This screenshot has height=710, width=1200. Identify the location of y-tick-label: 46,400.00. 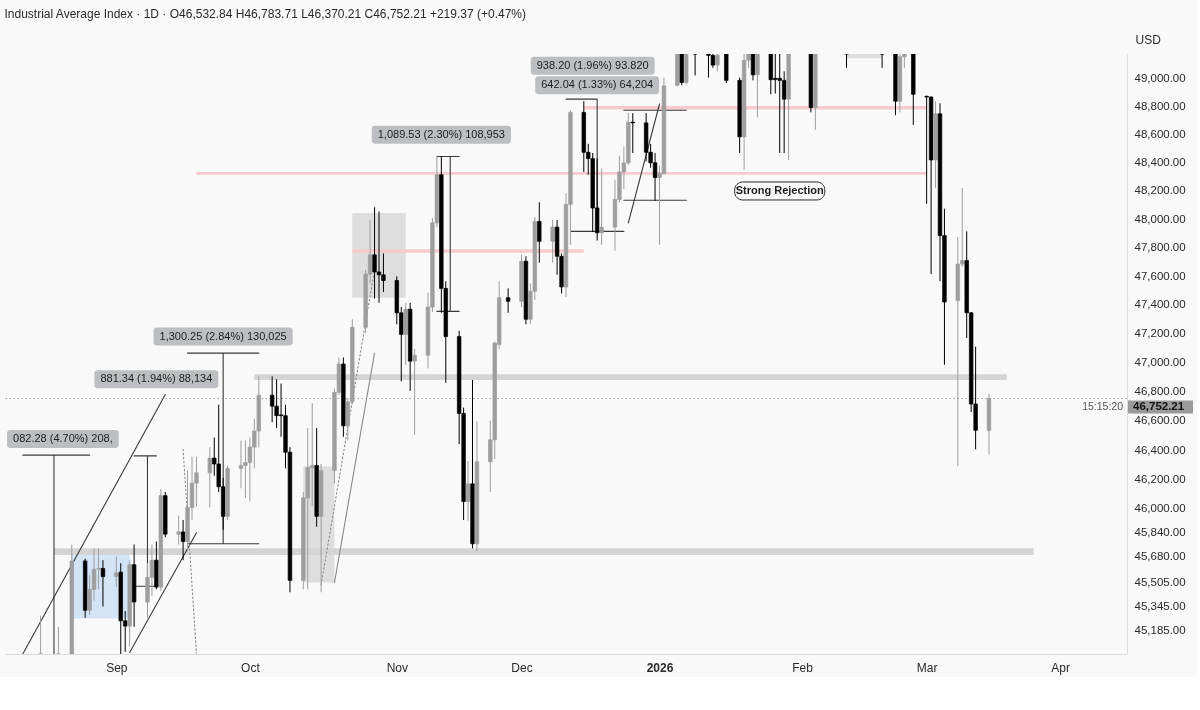
(1160, 449).